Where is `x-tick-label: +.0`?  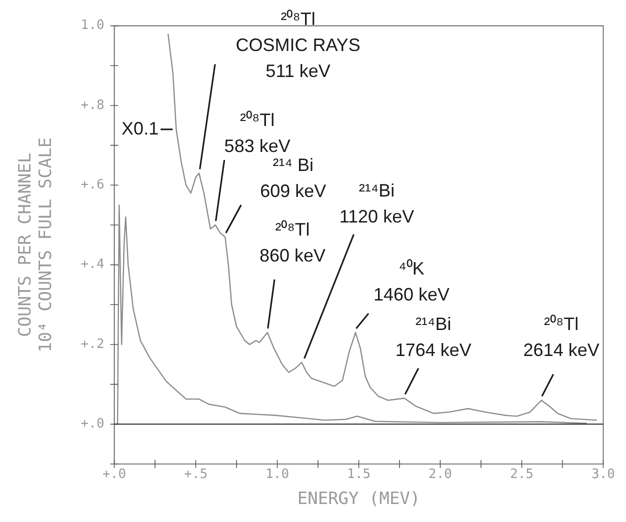
x-tick-label: +.0 is located at coordinates (114, 474).